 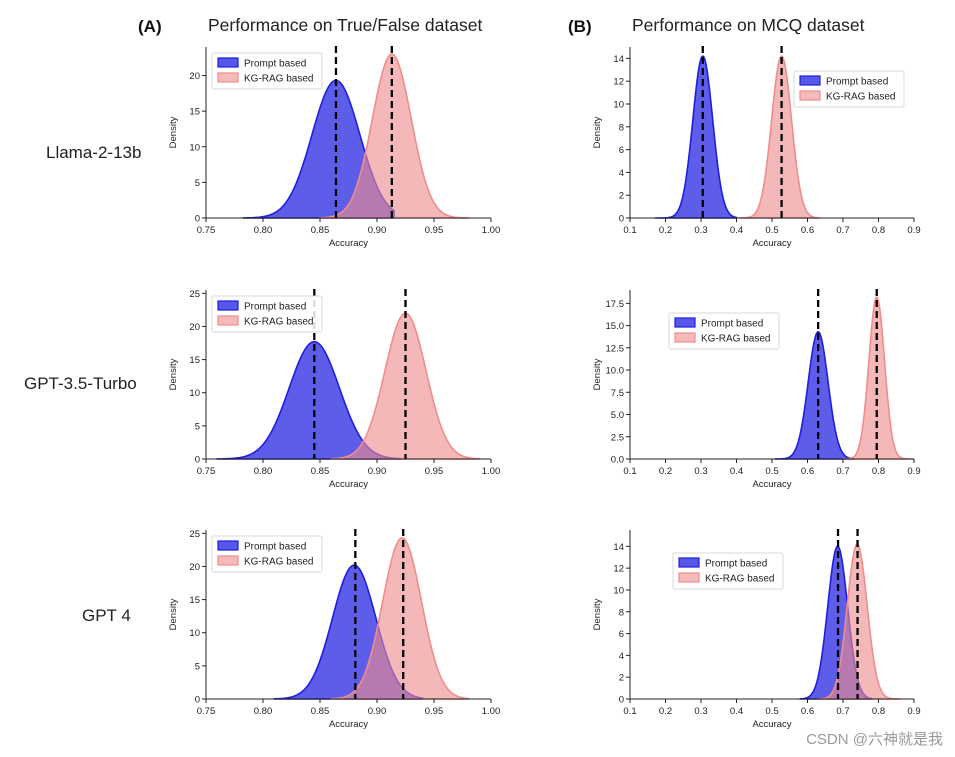 What do you see at coordinates (618, 569) in the screenshot?
I see `y-tick-label: 12` at bounding box center [618, 569].